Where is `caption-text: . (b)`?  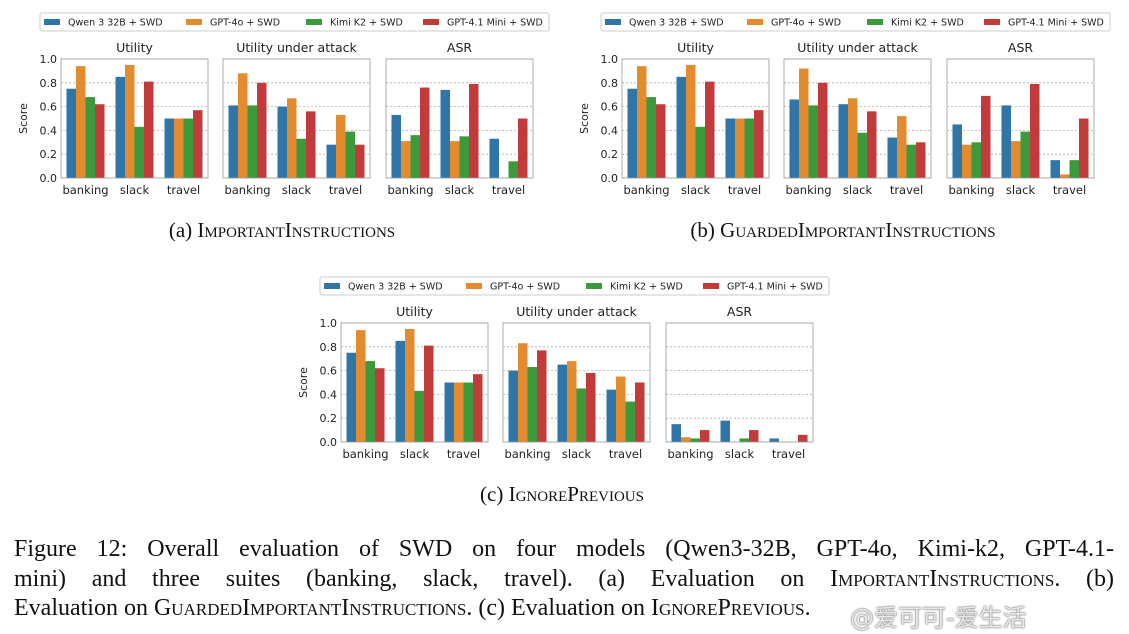
caption-text: . (b) is located at coordinates (1084, 578).